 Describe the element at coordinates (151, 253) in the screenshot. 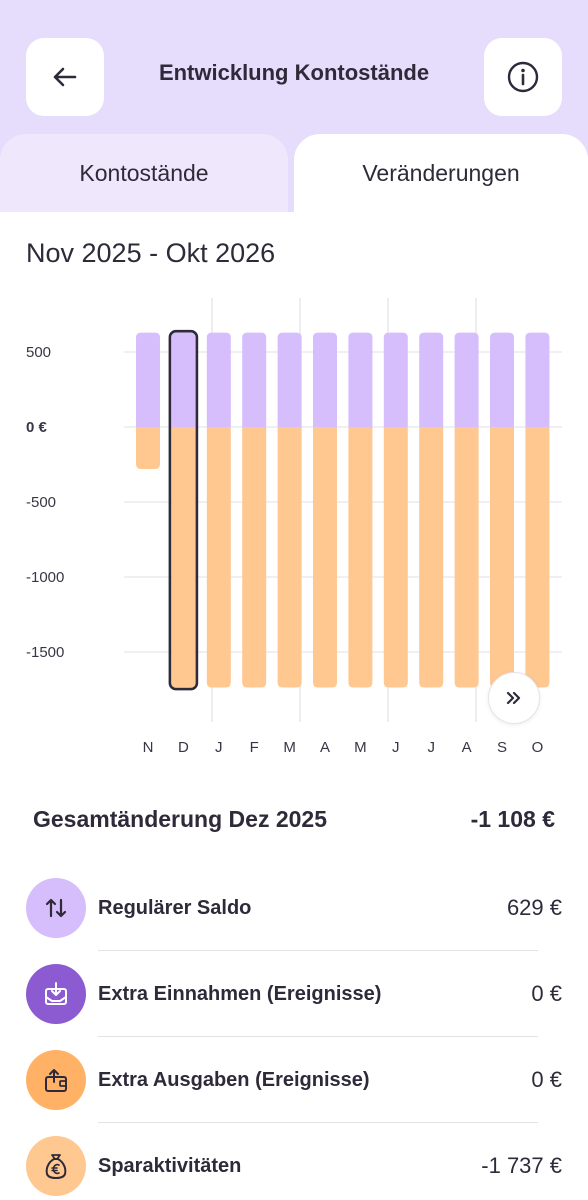

I see `period-label: Nov 2025 - Okt 2026` at that location.